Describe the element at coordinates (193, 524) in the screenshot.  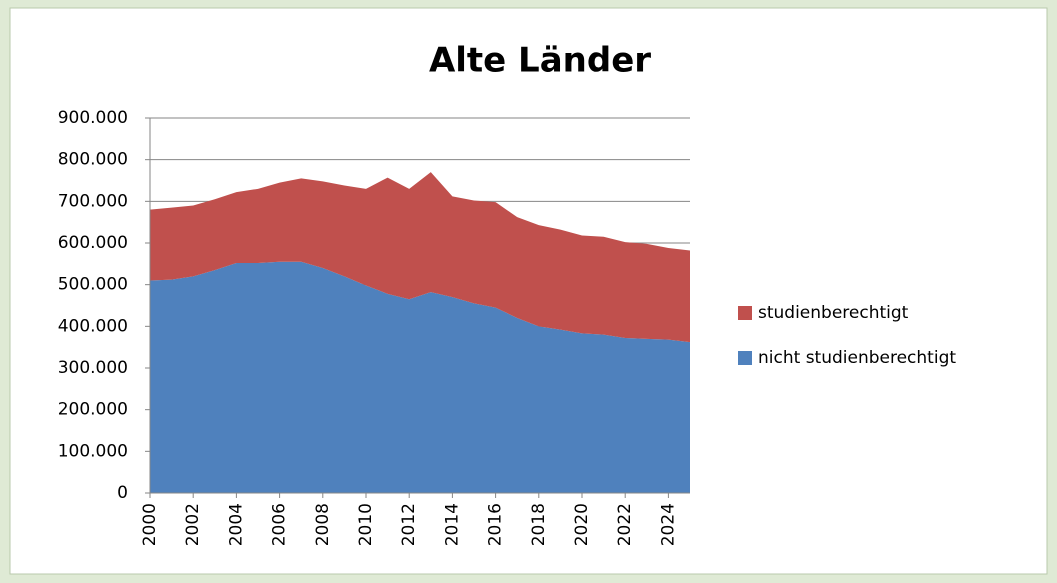
I see `x-tick-label: 2002` at that location.